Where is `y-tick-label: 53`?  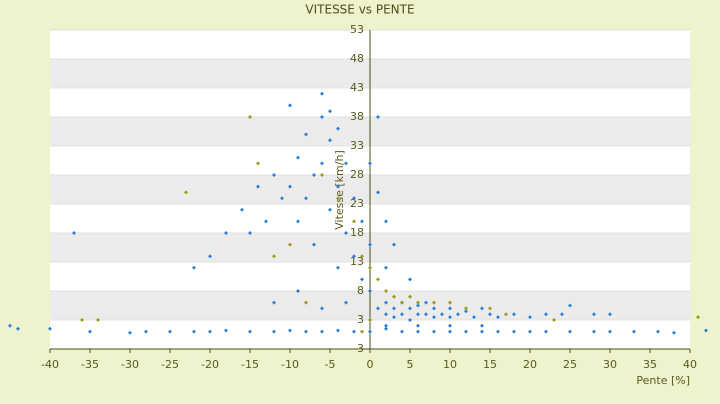 y-tick-label: 53 is located at coordinates (357, 29).